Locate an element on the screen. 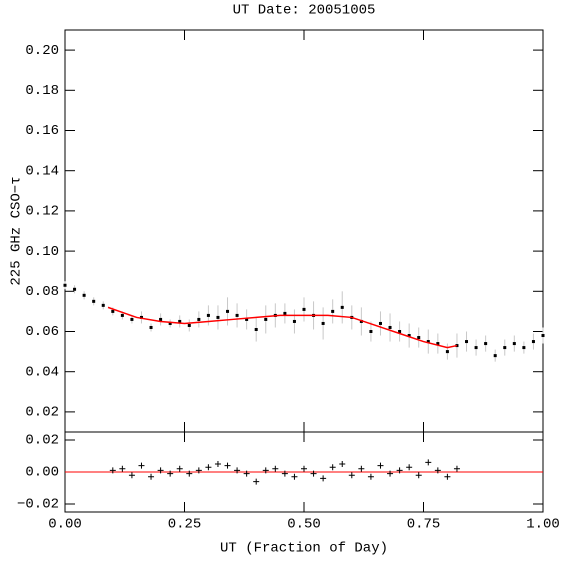  x-tick-label: 0.25 is located at coordinates (185, 525).